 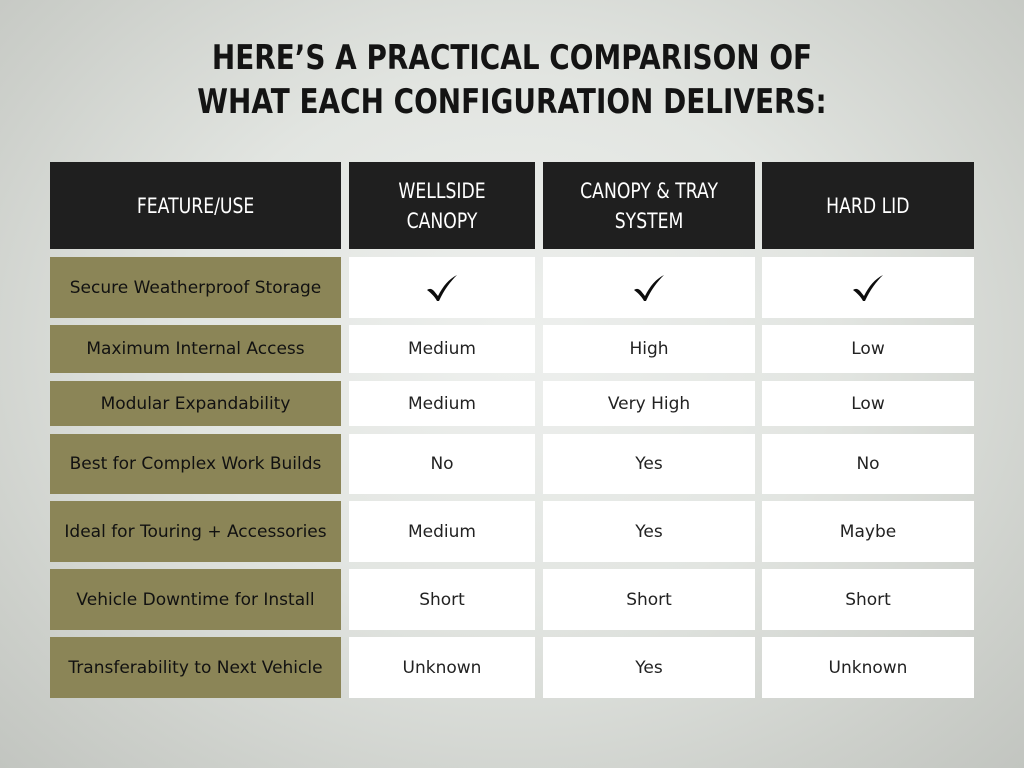 What do you see at coordinates (868, 531) in the screenshot?
I see `value-cell: Maybe` at bounding box center [868, 531].